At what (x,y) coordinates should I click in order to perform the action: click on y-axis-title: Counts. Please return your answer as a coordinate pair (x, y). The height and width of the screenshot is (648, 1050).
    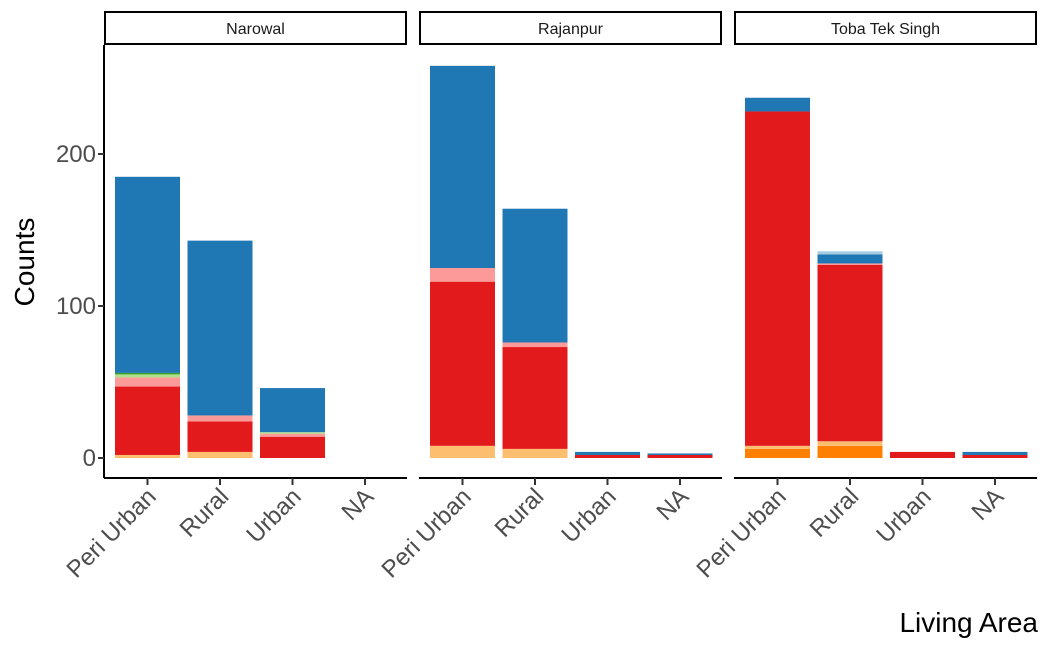
    Looking at the image, I should click on (24, 262).